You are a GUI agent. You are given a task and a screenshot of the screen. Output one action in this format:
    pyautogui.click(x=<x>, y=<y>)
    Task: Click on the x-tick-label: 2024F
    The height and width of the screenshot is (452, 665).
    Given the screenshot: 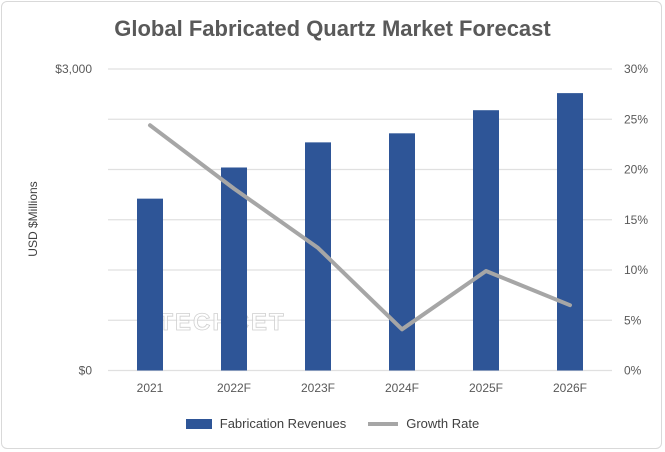 What is the action you would take?
    pyautogui.click(x=402, y=388)
    